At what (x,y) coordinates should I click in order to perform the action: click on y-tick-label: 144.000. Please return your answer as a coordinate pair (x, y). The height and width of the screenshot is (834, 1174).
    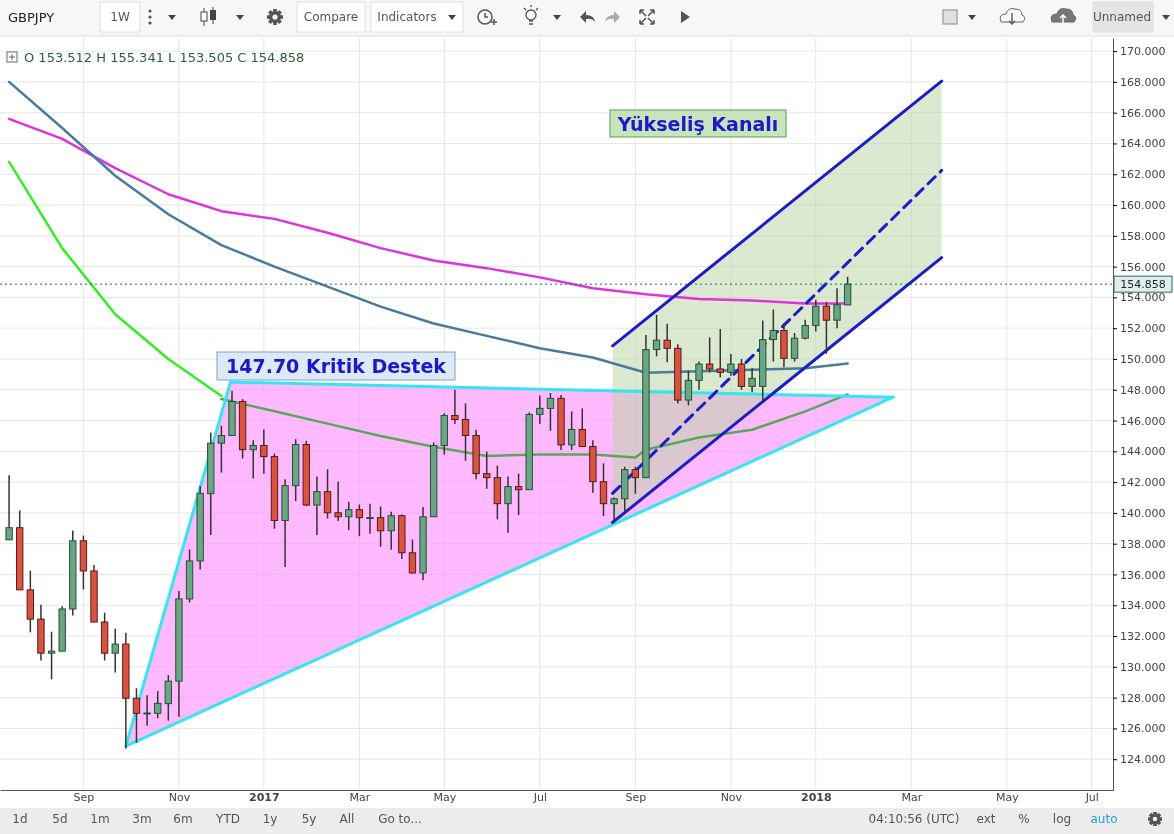
    Looking at the image, I should click on (1143, 452).